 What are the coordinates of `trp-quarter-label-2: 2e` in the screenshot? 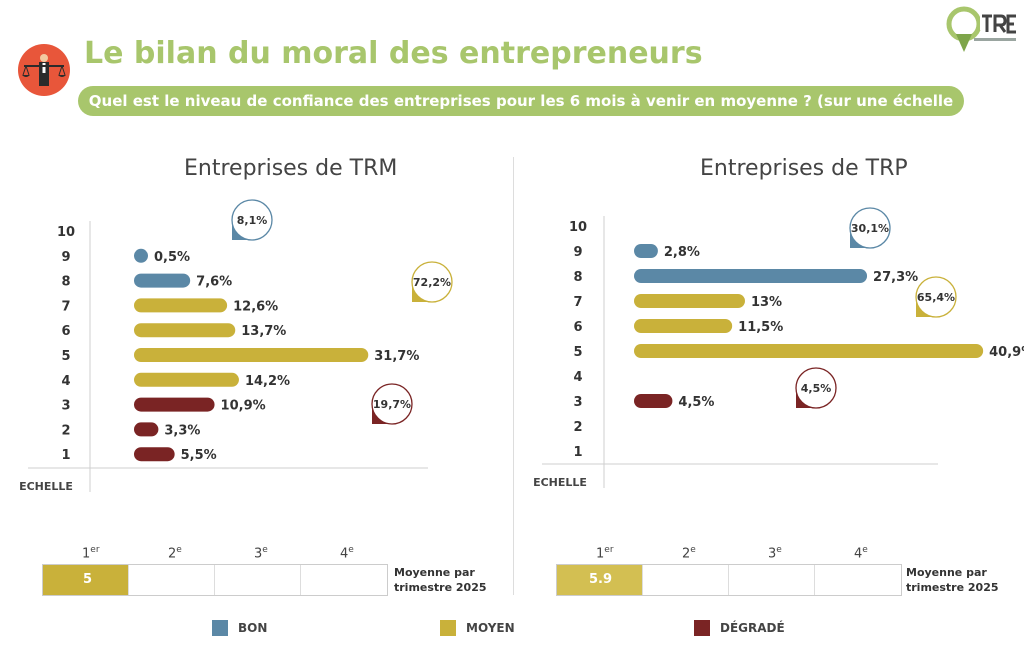 It's located at (689, 553).